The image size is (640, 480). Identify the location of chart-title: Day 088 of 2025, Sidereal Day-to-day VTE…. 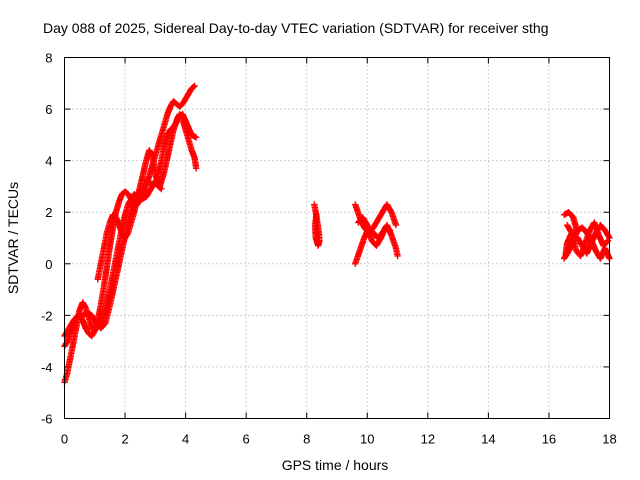
(296, 28).